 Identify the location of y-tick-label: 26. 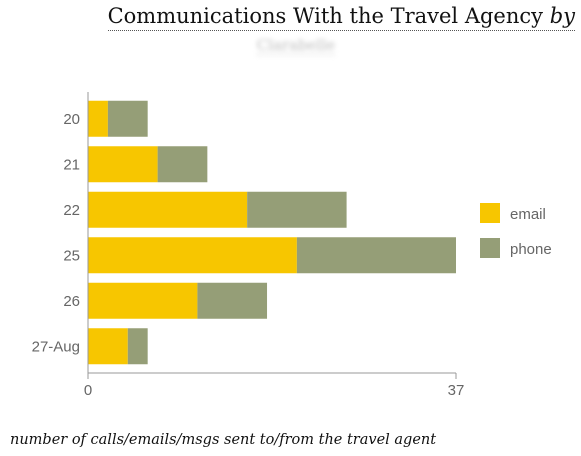
(71, 301).